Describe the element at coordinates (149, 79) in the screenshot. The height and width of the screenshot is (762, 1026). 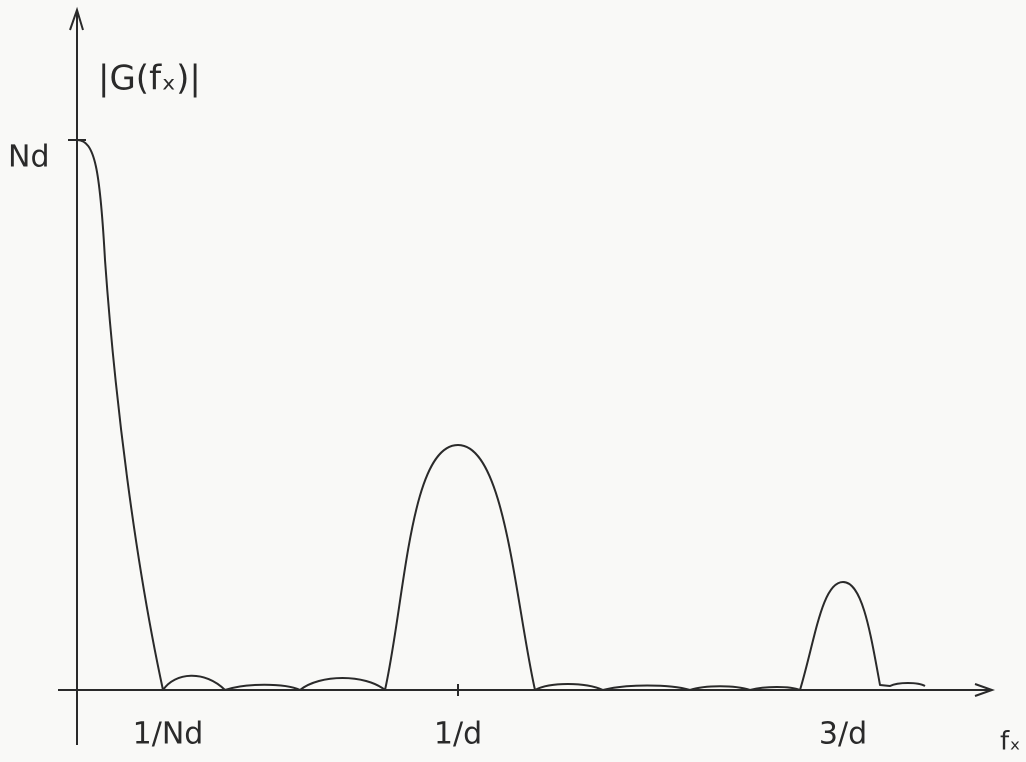
I see `y-axis-label: |G(fₓ)|` at that location.